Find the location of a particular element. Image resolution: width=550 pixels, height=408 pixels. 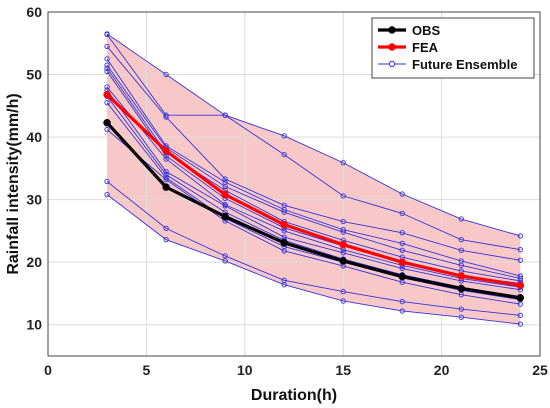

y-tick-label: 10 is located at coordinates (34, 325).